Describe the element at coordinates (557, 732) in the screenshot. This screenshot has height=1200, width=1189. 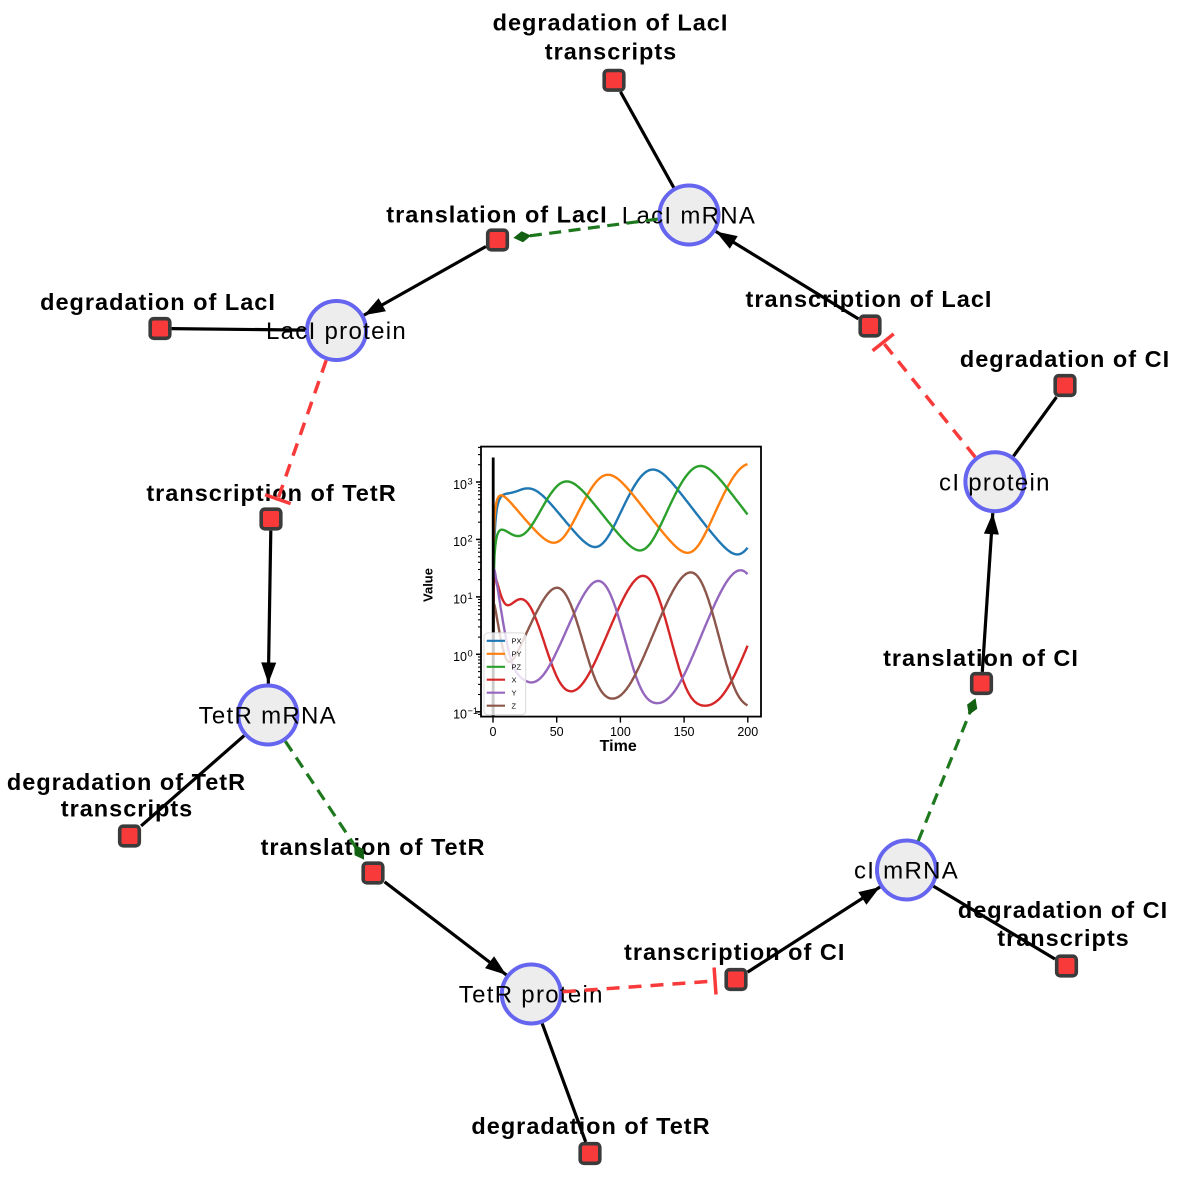
I see `svg-text: 50` at that location.